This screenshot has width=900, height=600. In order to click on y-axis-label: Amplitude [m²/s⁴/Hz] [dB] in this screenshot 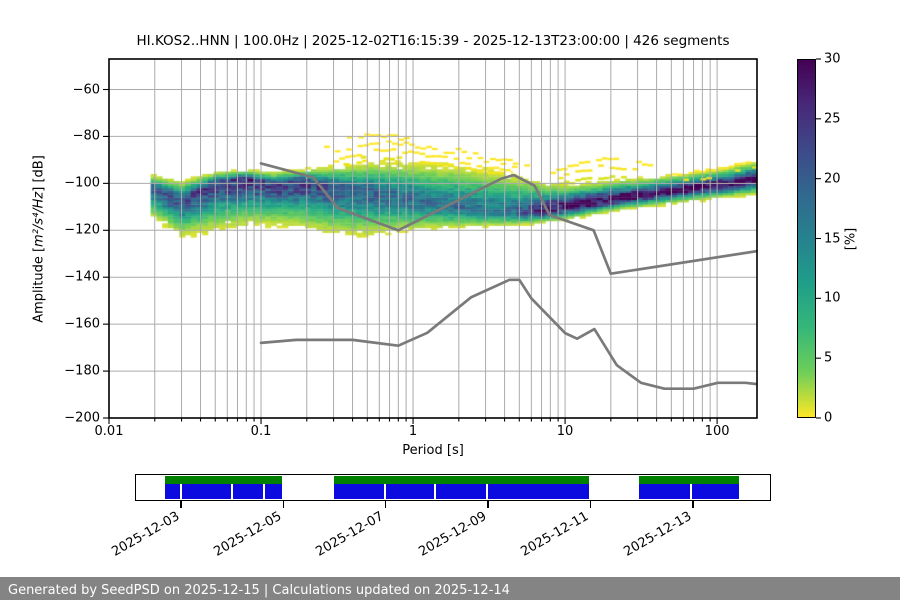, I will do `click(39, 239)`.